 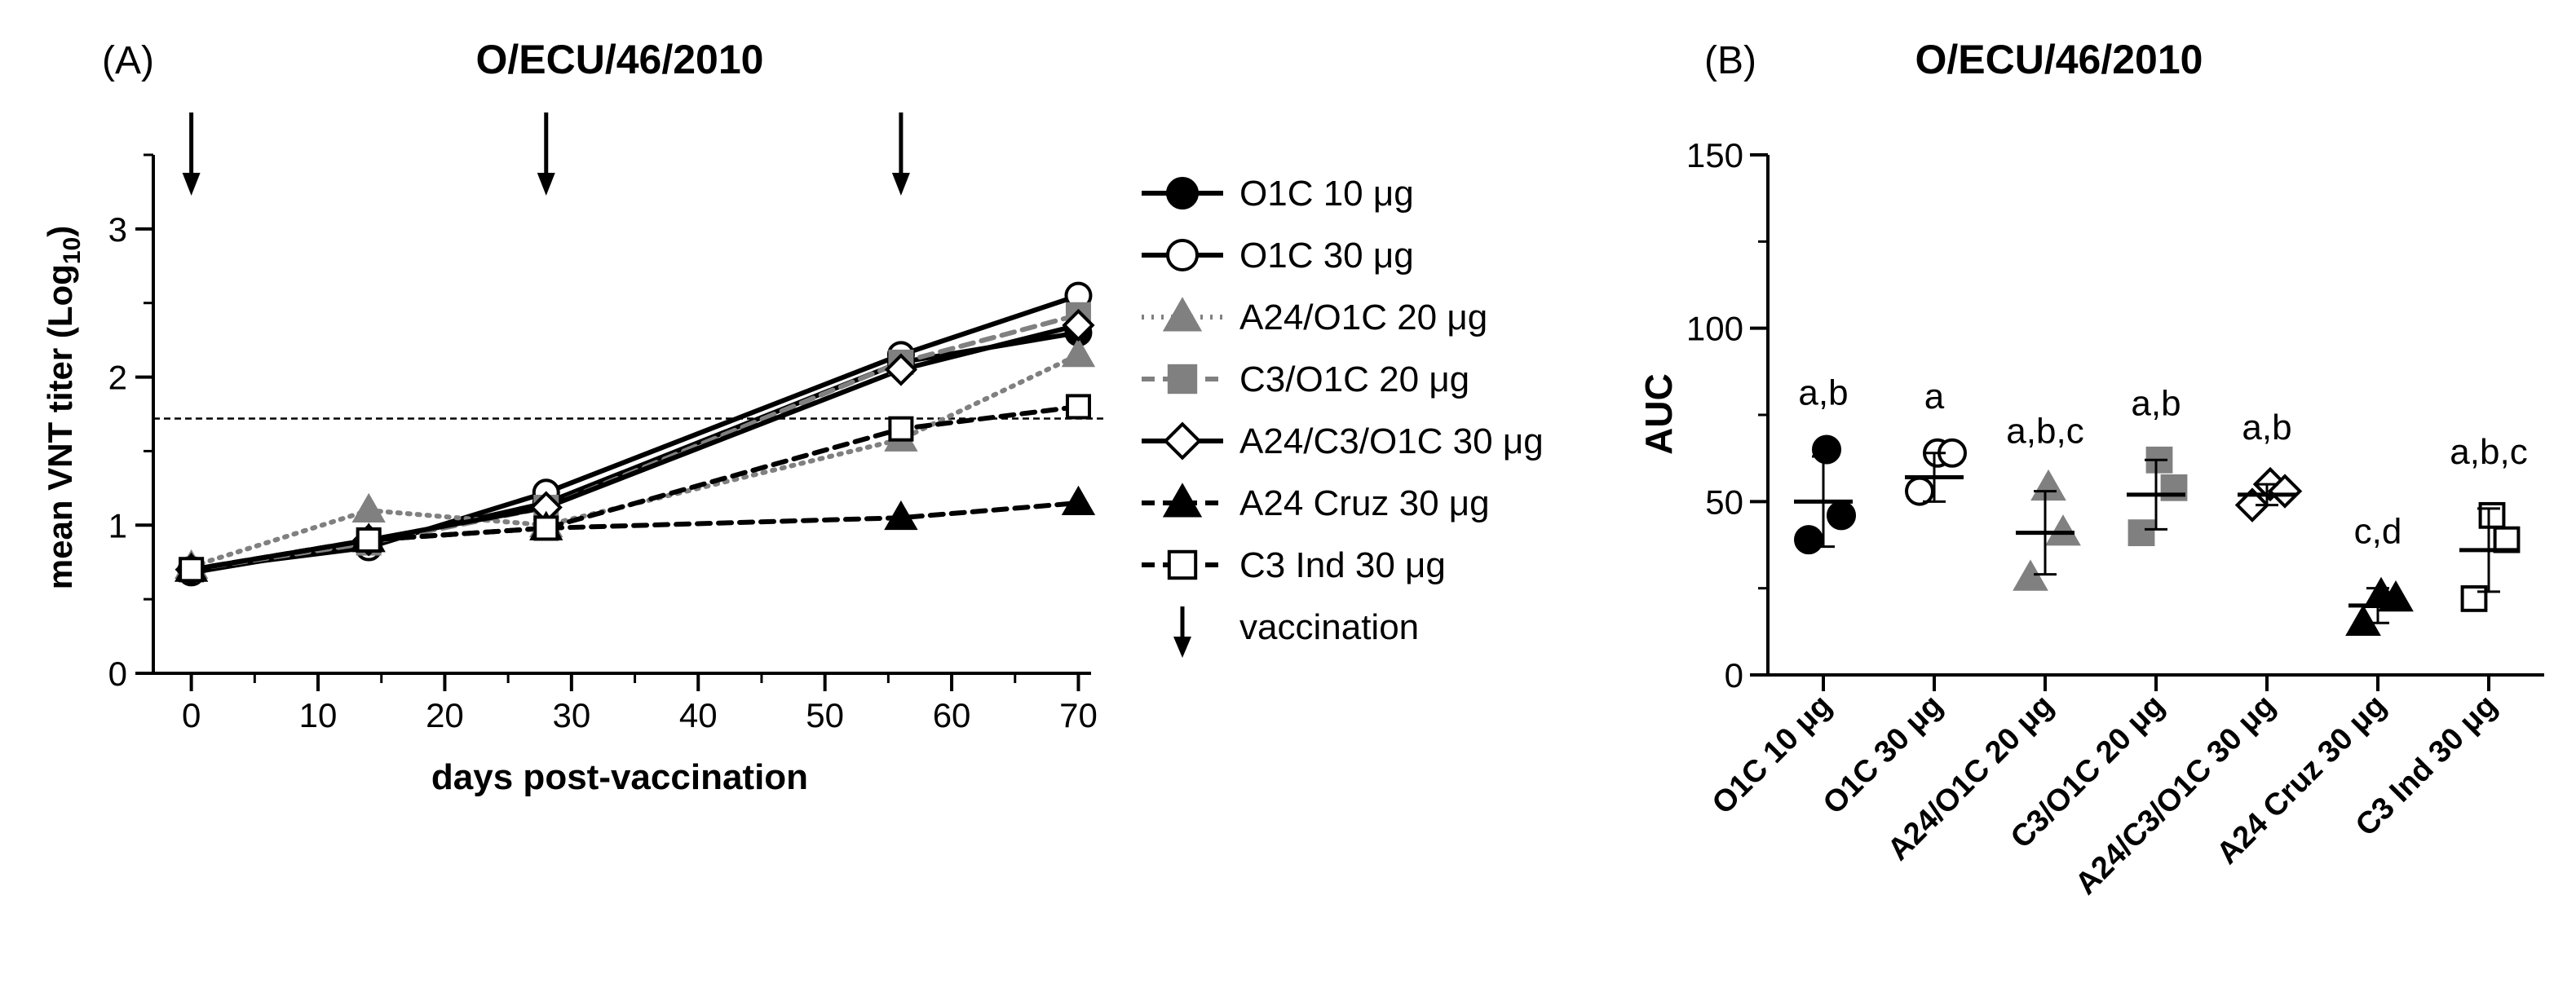 I want to click on x-tick-label: 60, so click(x=952, y=715).